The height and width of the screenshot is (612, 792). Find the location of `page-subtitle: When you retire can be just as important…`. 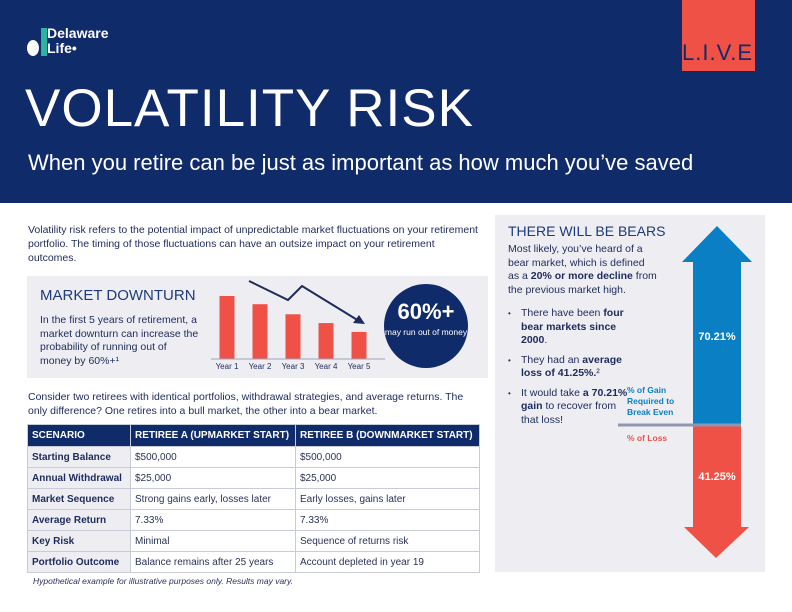

page-subtitle: When you retire can be just as important… is located at coordinates (361, 162).